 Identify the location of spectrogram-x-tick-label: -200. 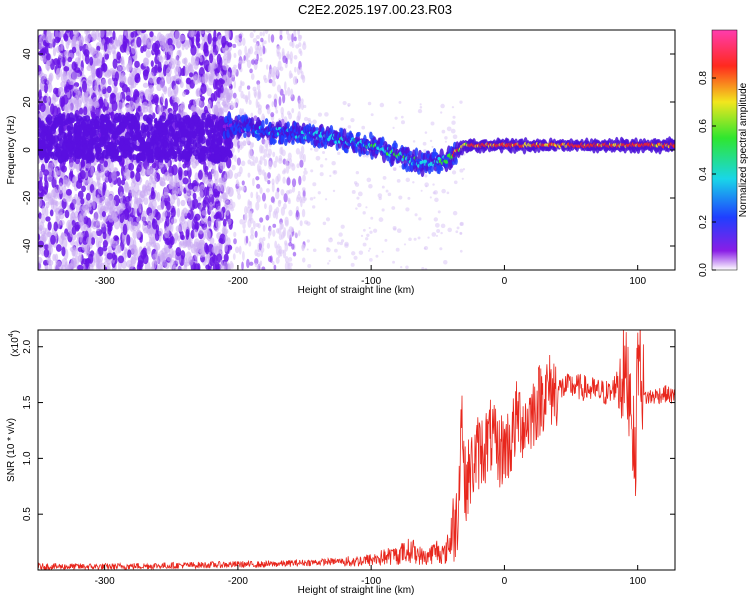
(238, 281).